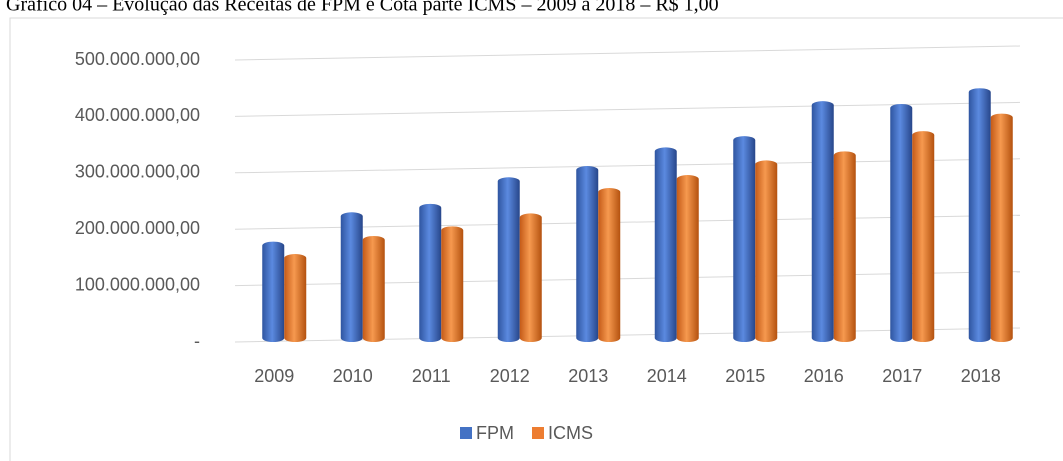 The height and width of the screenshot is (461, 1063). What do you see at coordinates (137, 115) in the screenshot?
I see `y-tick-label: 400.000.000,00` at bounding box center [137, 115].